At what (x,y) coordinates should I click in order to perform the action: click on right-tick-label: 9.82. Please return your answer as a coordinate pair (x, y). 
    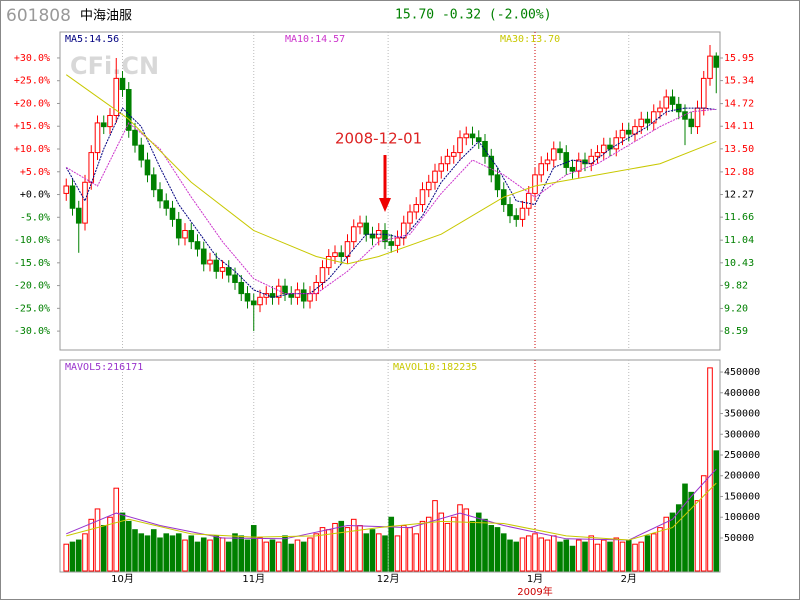
    Looking at the image, I should click on (736, 285).